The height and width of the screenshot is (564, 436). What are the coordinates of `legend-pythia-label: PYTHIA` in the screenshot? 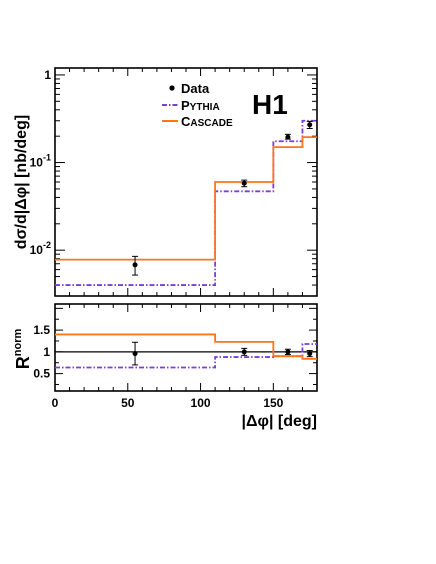 It's located at (200, 105).